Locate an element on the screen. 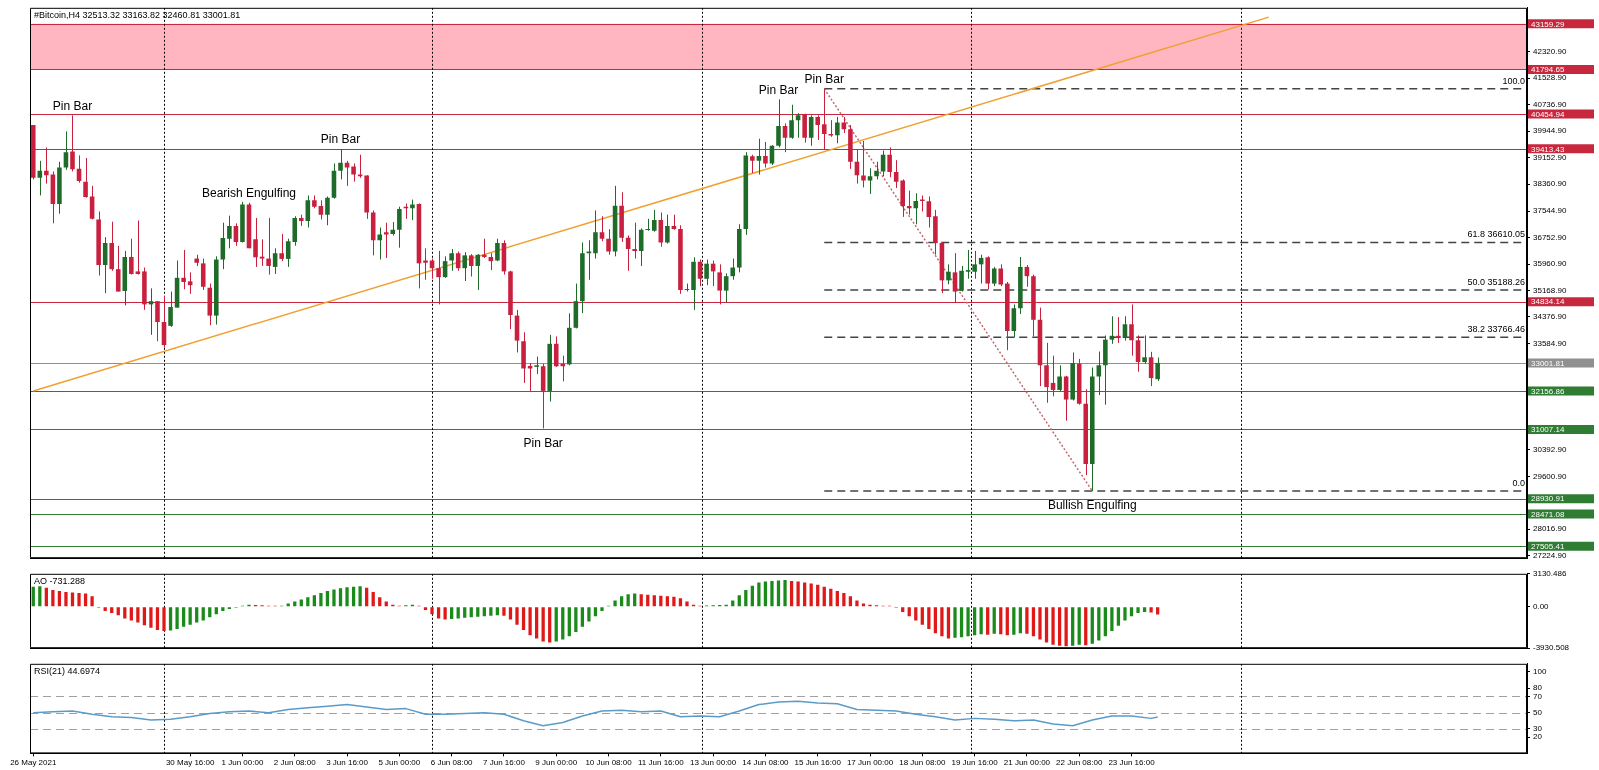 This screenshot has height=770, width=1599. x-tick-label: 26 May 2021 is located at coordinates (33, 763).